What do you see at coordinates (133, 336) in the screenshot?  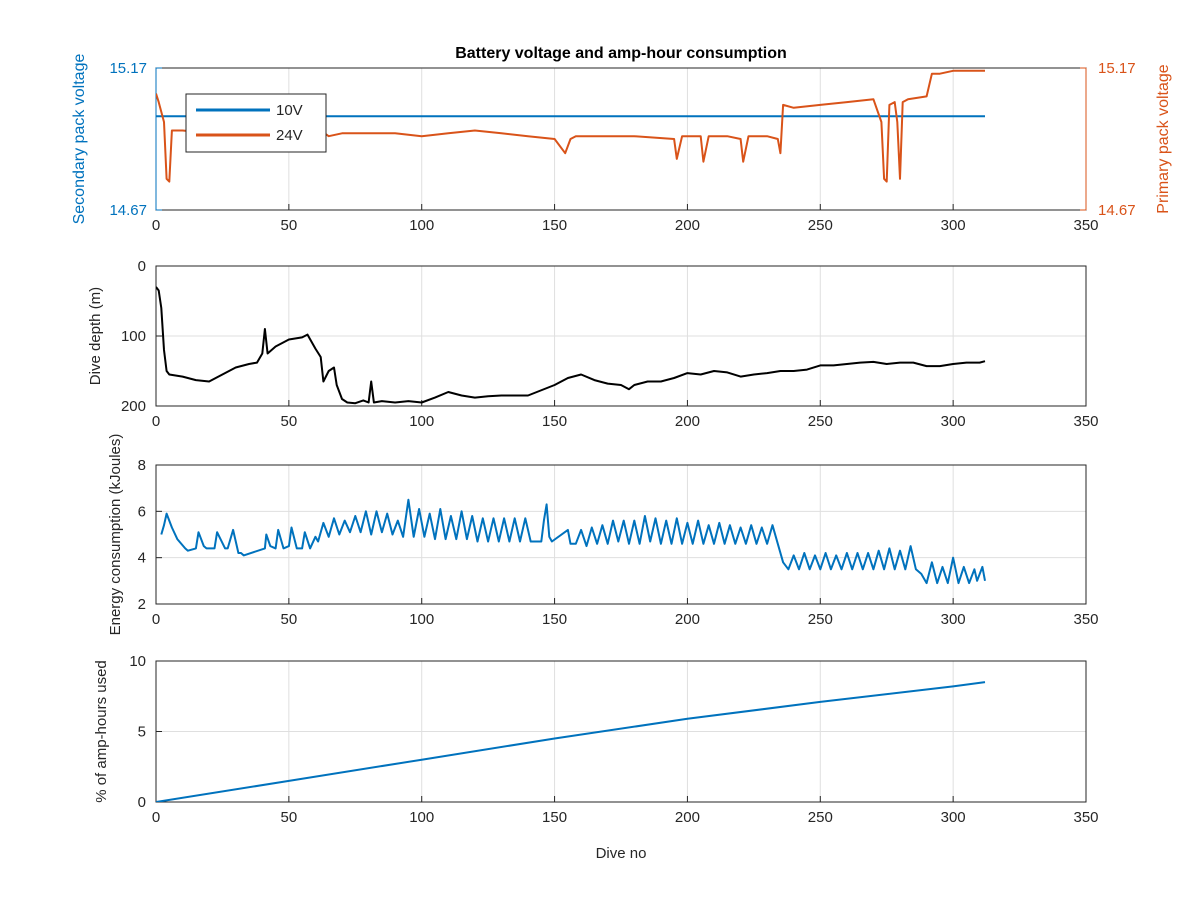 I see `y-tick-label: 100` at bounding box center [133, 336].